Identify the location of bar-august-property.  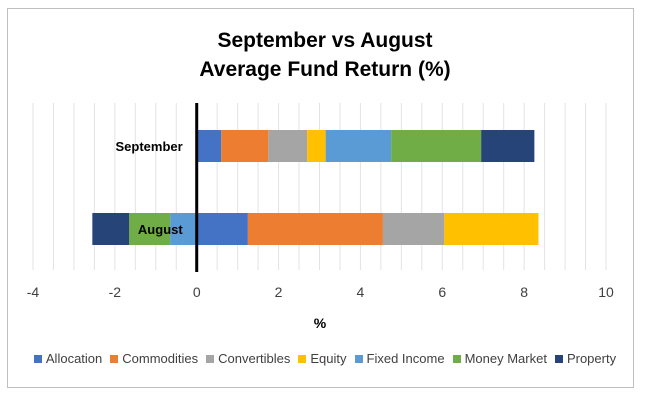
(111, 229).